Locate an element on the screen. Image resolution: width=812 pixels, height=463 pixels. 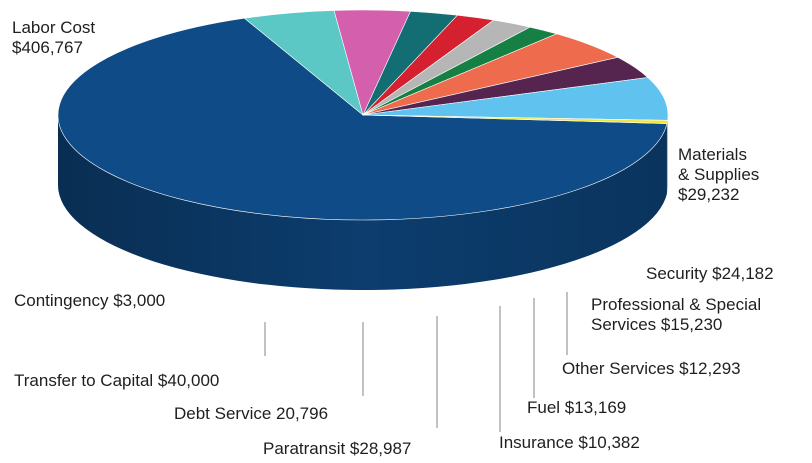
leader-lines is located at coordinates (416, 362).